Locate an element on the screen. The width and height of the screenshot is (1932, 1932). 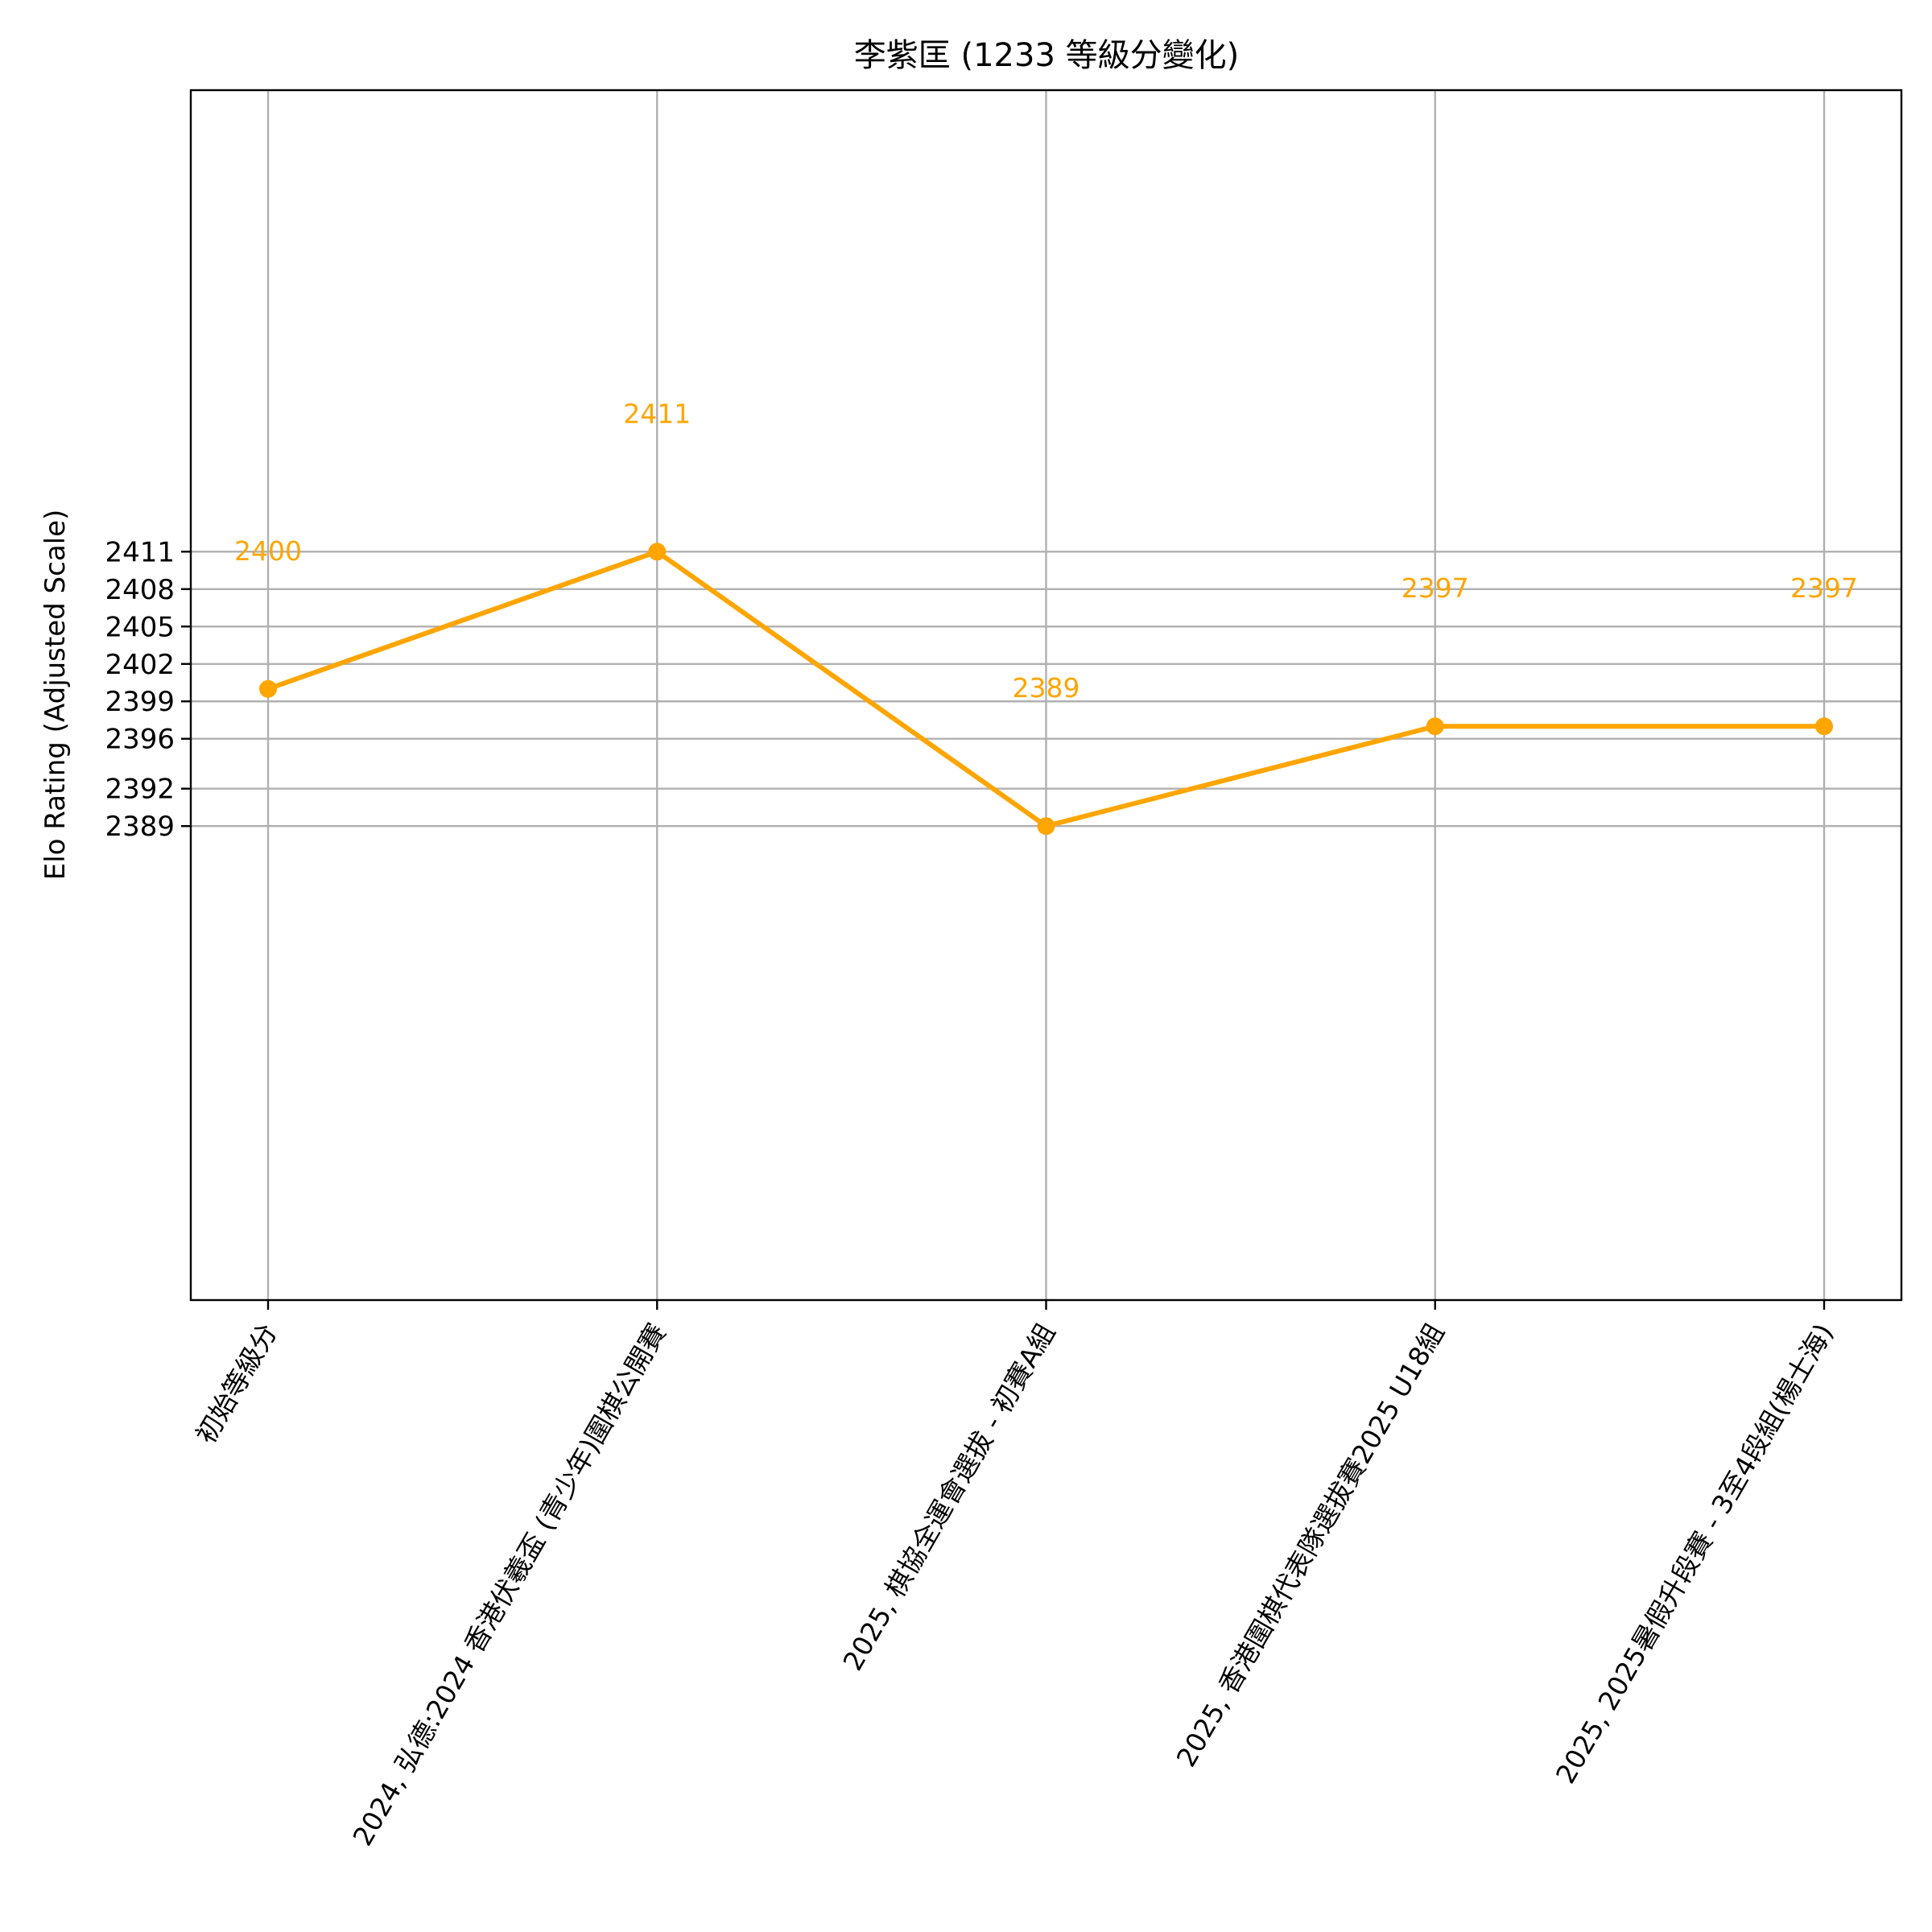
y-axis-ticks: 2389 2392 2396 2399 2402 2405 2408 2411 is located at coordinates (148, 689).